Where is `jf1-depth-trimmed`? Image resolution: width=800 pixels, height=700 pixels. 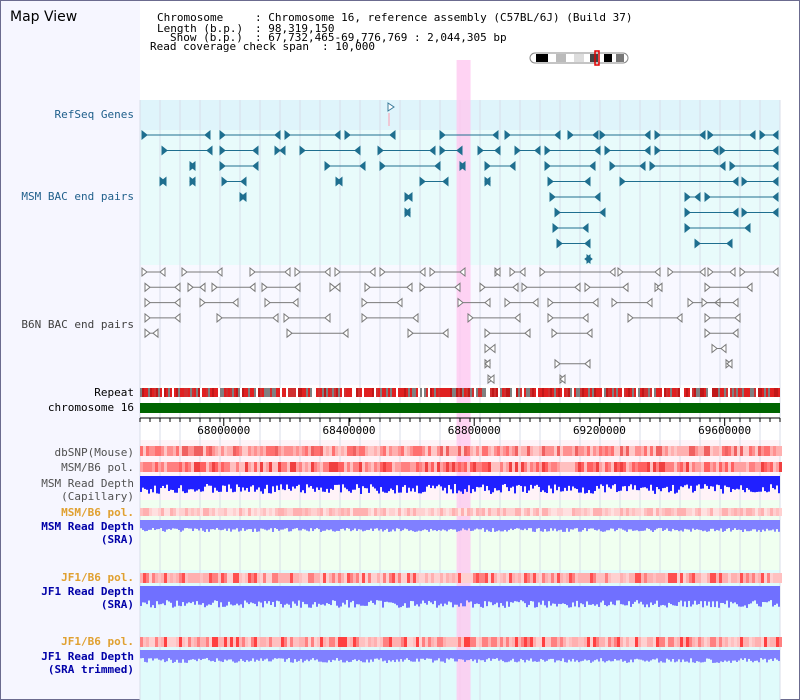
jf1-depth-trimmed is located at coordinates (460, 656).